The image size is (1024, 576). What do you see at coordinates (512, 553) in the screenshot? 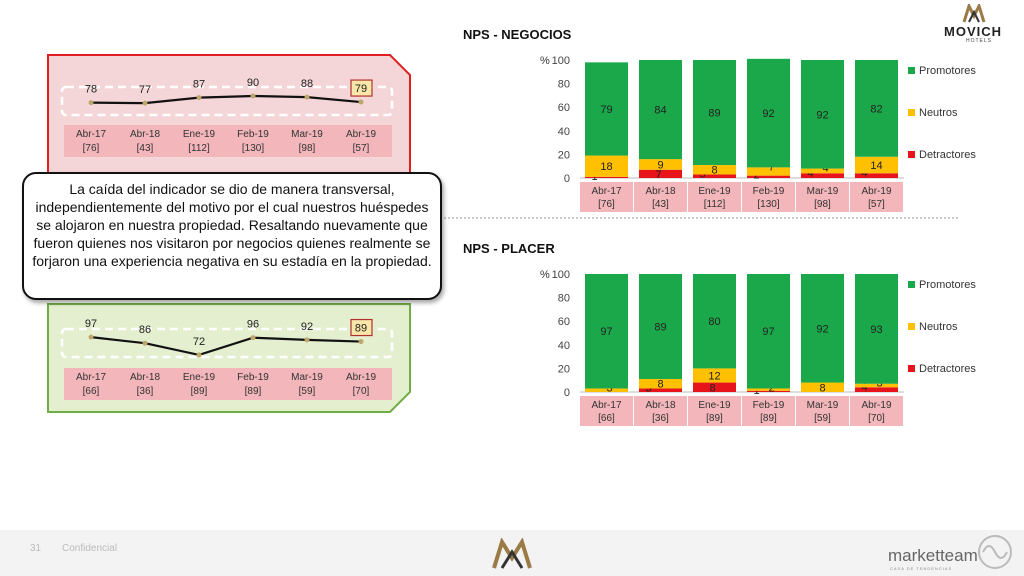
I see `footer-logo-icon` at bounding box center [512, 553].